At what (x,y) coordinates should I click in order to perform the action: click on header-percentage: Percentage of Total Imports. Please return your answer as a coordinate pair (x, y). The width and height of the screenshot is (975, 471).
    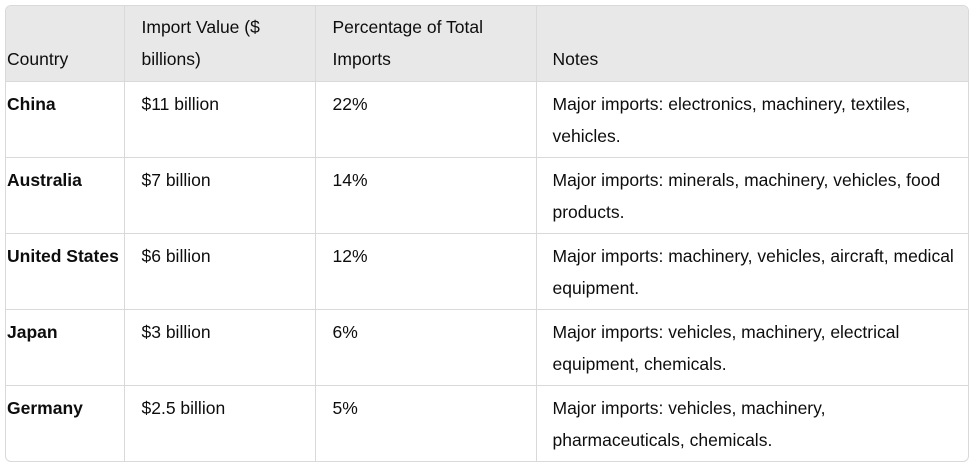
    Looking at the image, I should click on (426, 44).